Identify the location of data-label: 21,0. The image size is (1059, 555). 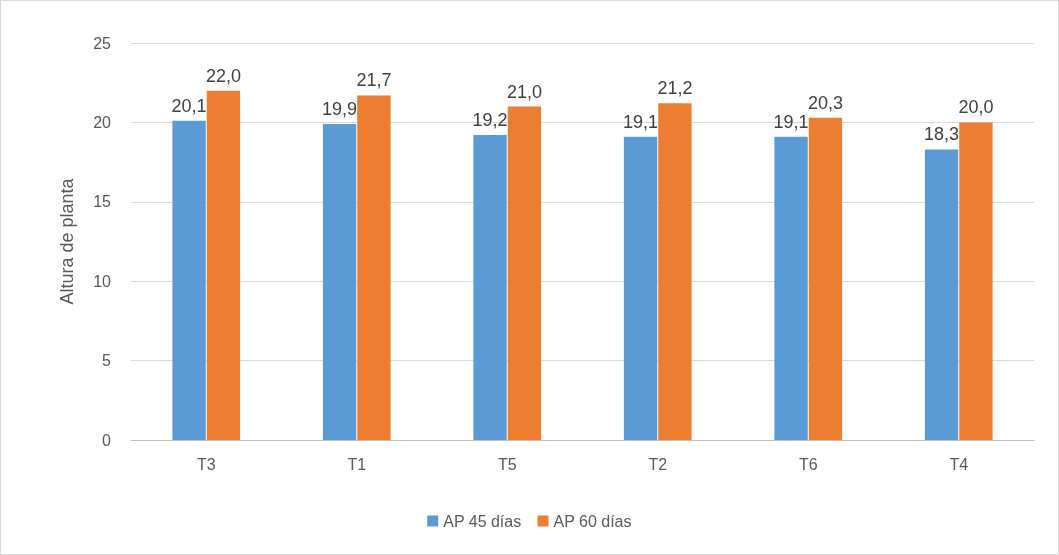
(524, 91).